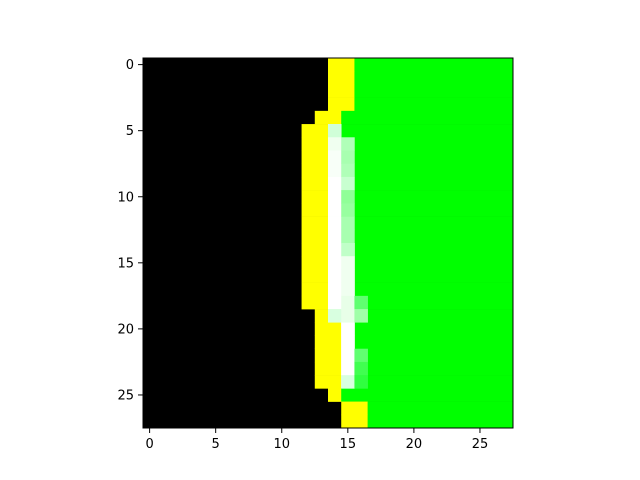  Describe the element at coordinates (414, 444) in the screenshot. I see `x-tick-label: 20` at that location.